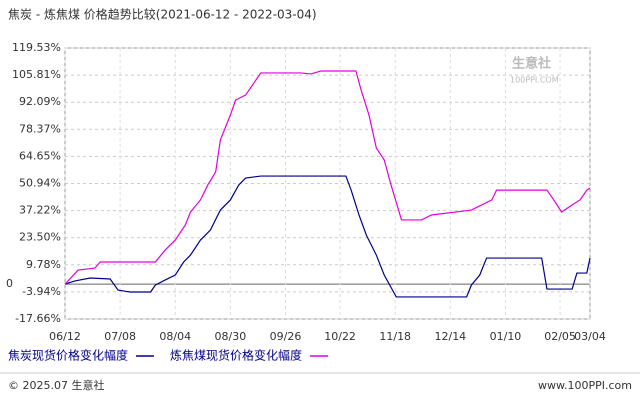 This screenshot has width=640, height=400. Describe the element at coordinates (36, 47) in the screenshot. I see `y-tick-label: 119.53%` at that location.